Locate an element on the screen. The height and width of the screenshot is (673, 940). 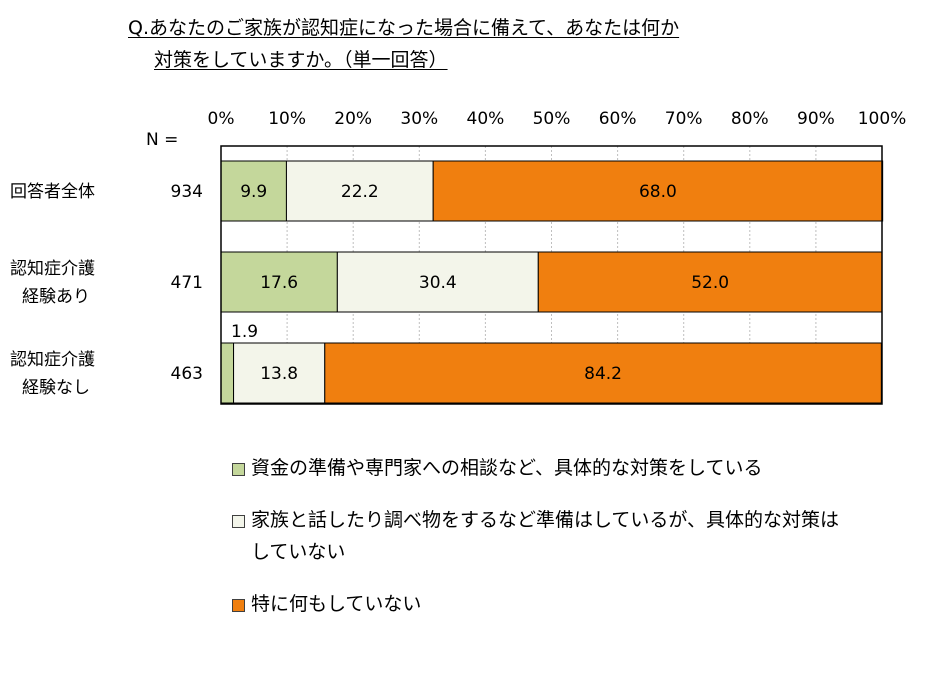
data-label: 22.2 is located at coordinates (360, 192).